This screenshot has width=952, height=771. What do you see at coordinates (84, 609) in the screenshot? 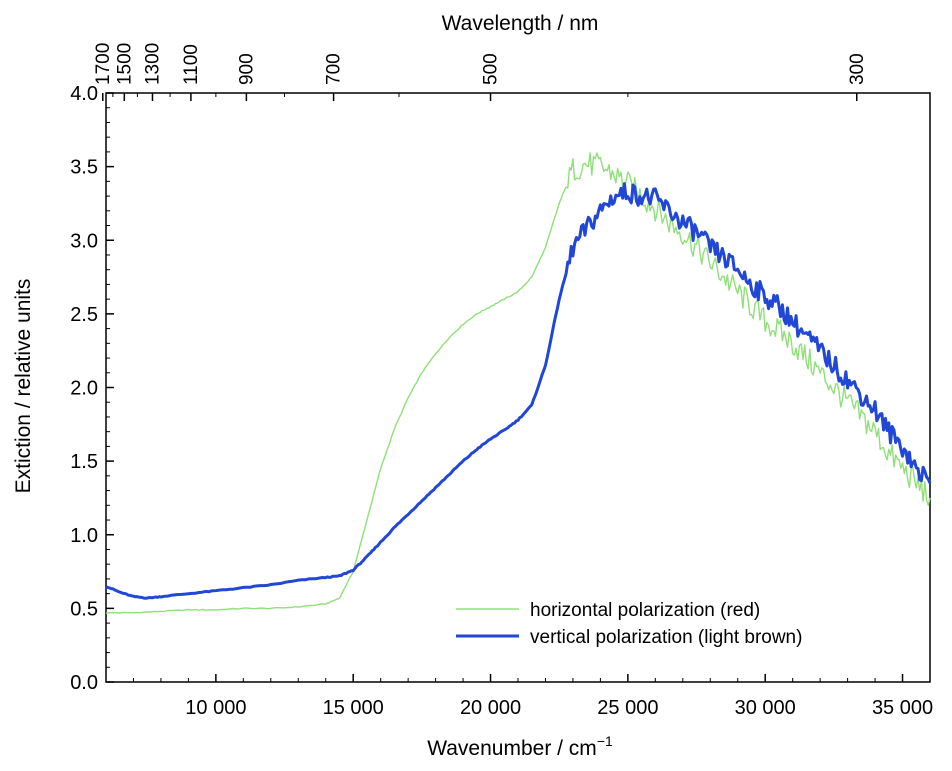
I see `y-tick-label: 0.5` at bounding box center [84, 609].